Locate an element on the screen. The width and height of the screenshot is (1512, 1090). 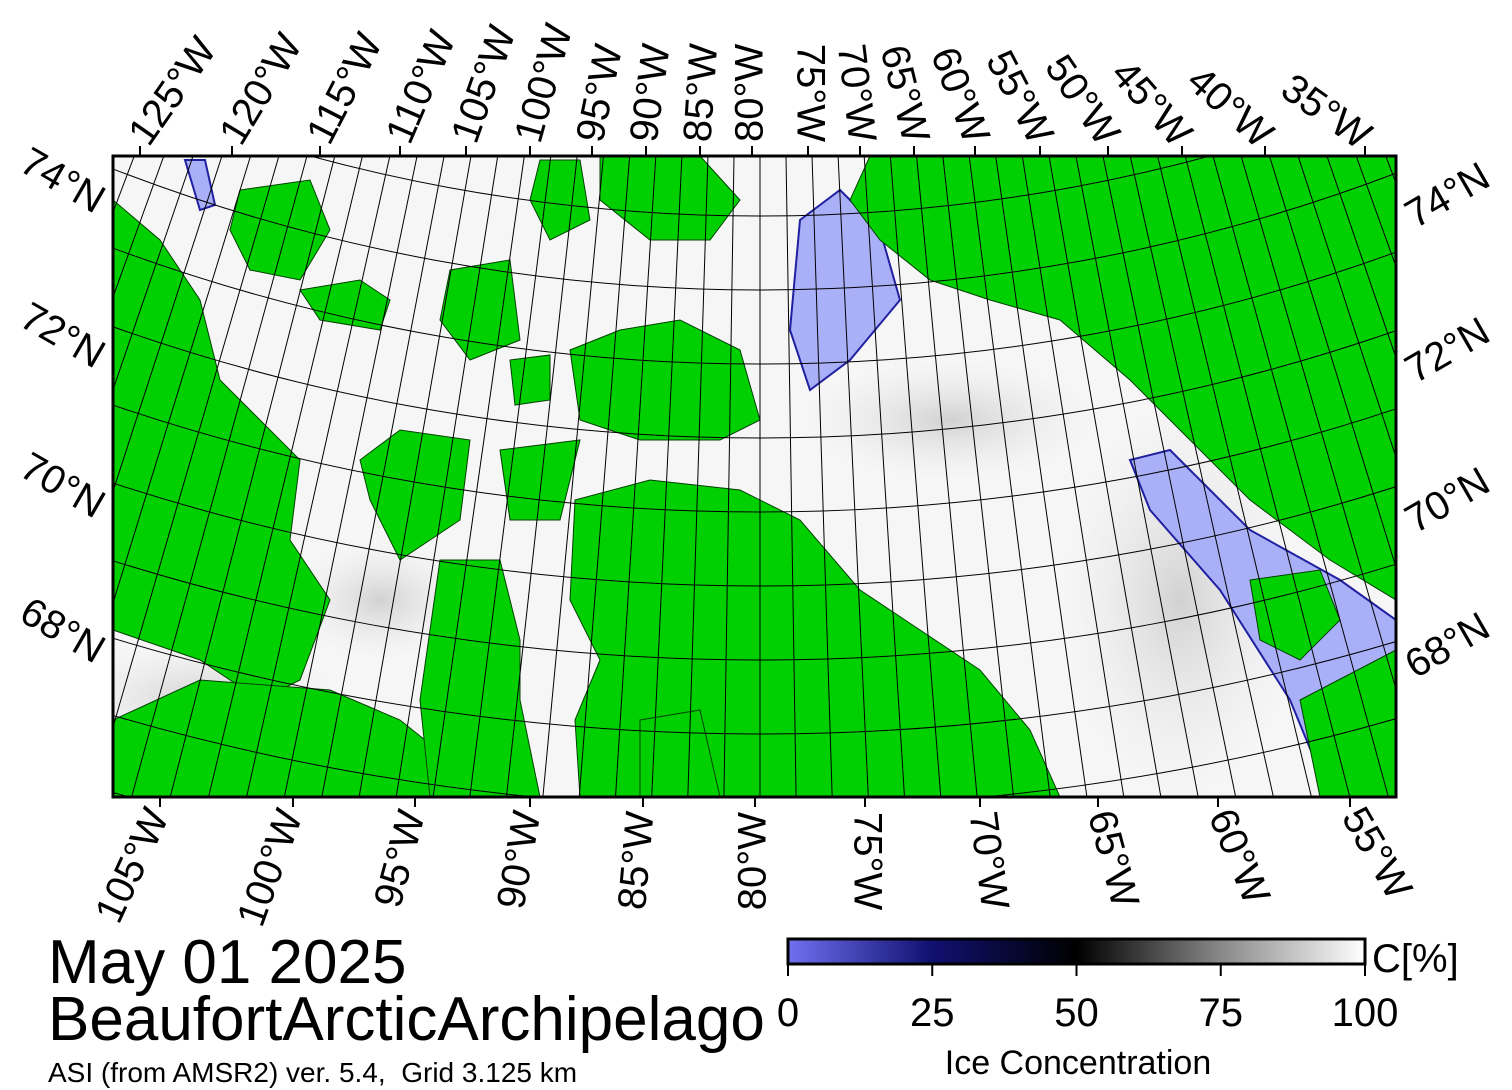
colorbar-label: Ice Concentration is located at coordinates (1078, 1063).